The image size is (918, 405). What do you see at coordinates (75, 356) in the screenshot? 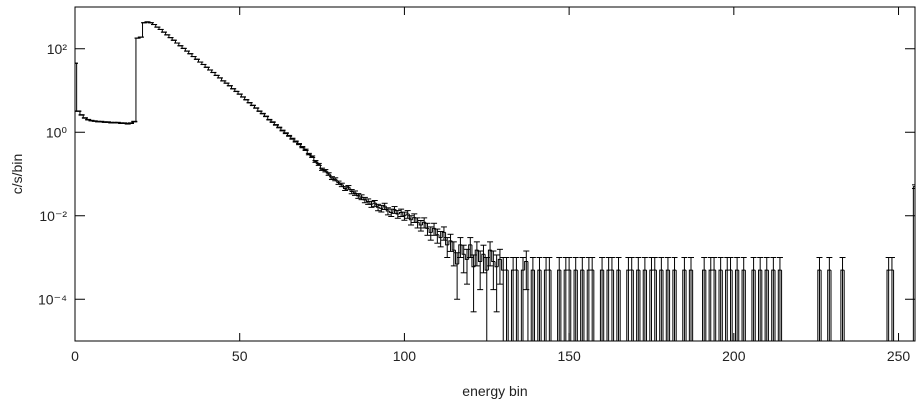
I see `x-tick-label: 0` at bounding box center [75, 356].